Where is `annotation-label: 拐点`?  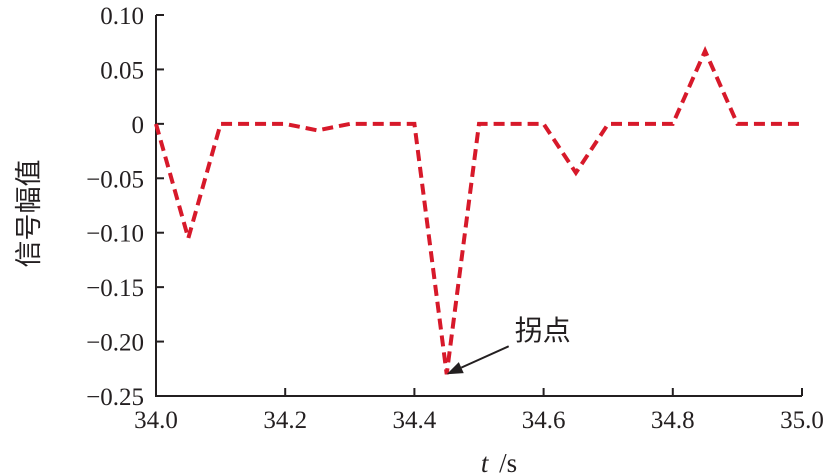 annotation-label: 拐点 is located at coordinates (543, 331).